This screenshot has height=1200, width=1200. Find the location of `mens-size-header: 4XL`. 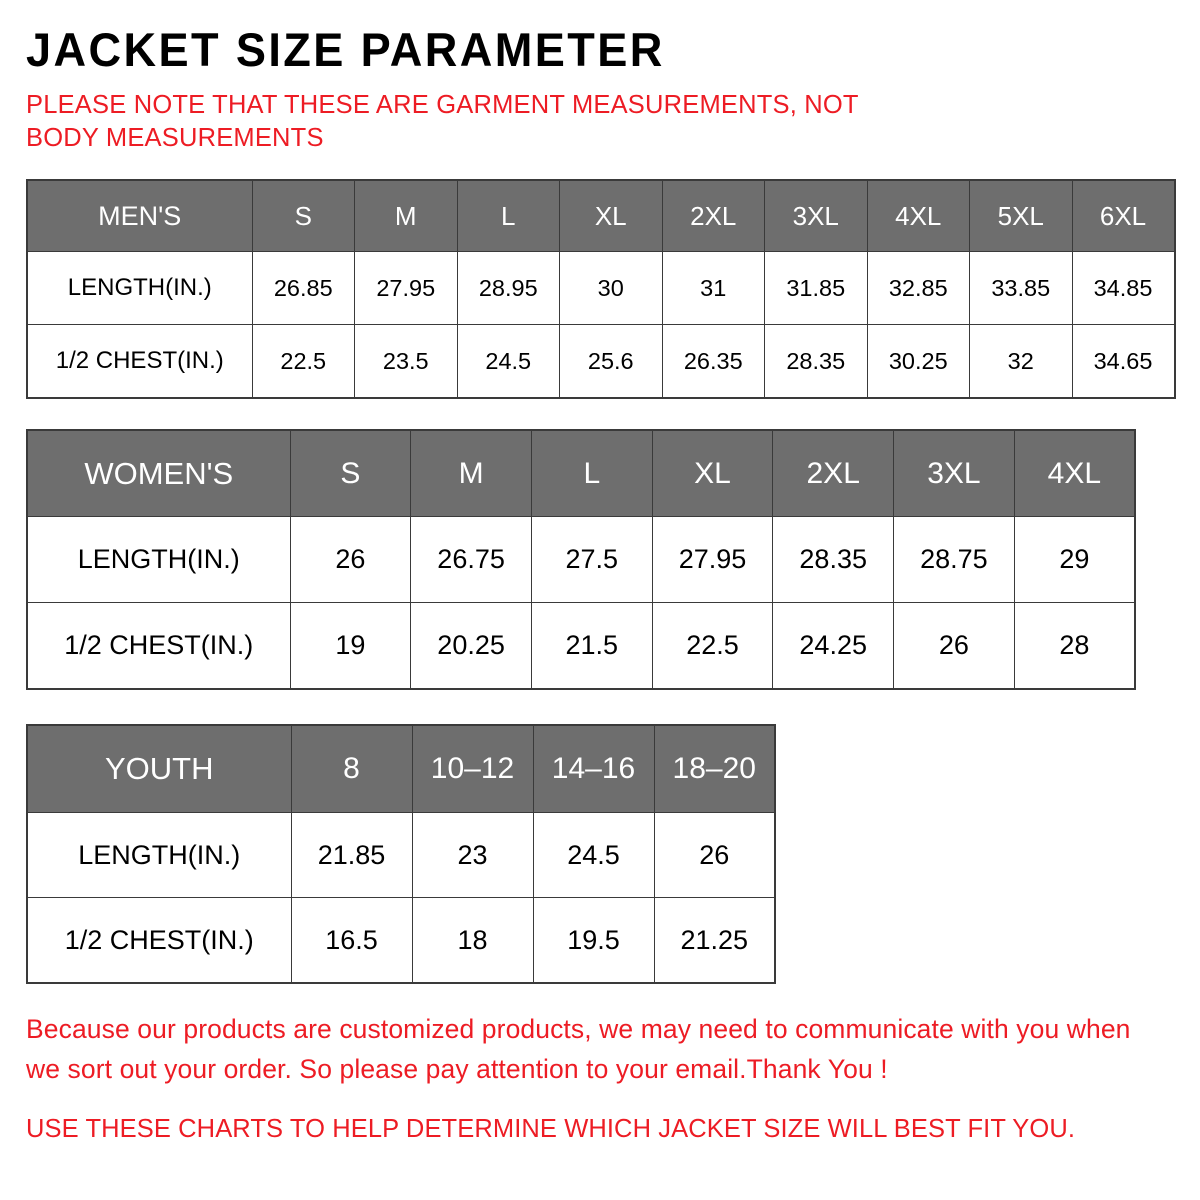

mens-size-header: 4XL is located at coordinates (918, 216).